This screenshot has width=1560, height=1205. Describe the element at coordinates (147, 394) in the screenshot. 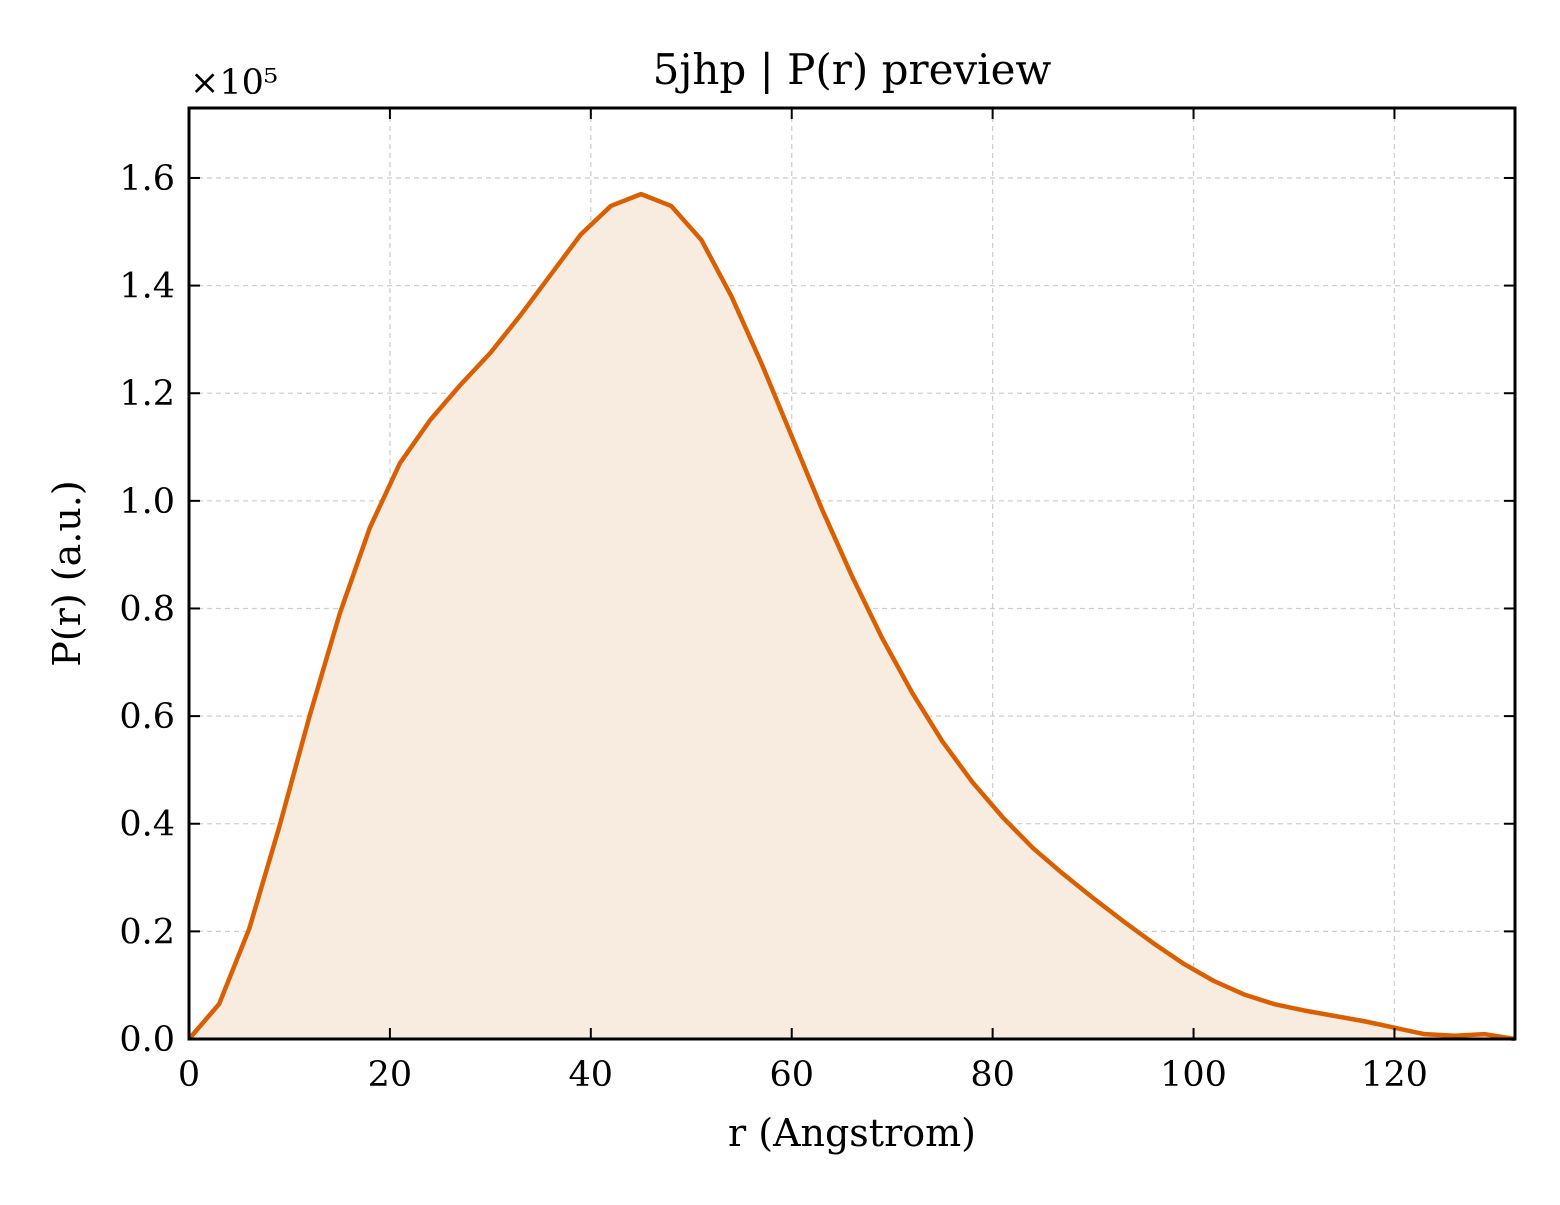

I see `y-tick-label: 1.2` at that location.